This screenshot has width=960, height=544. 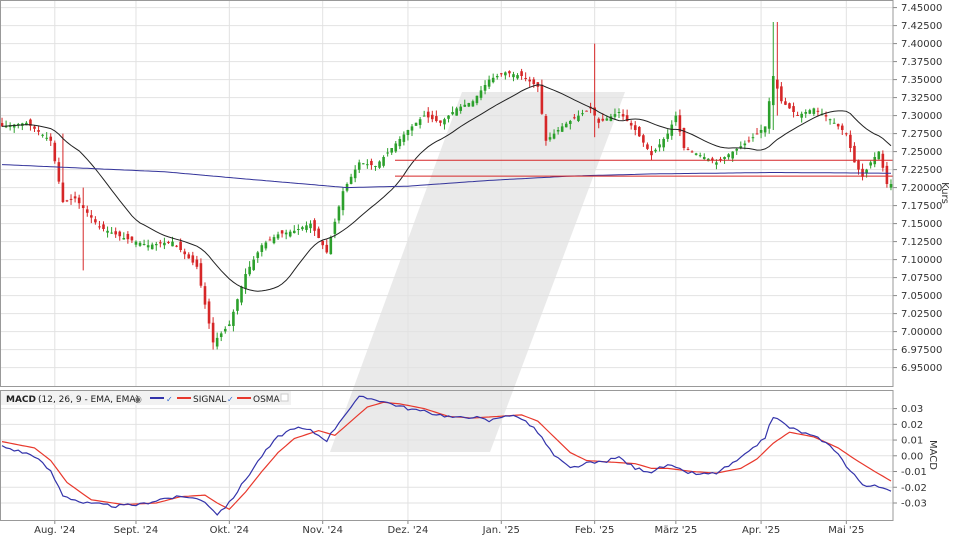 I want to click on time-tick-label: Nov. '24, so click(x=322, y=530).